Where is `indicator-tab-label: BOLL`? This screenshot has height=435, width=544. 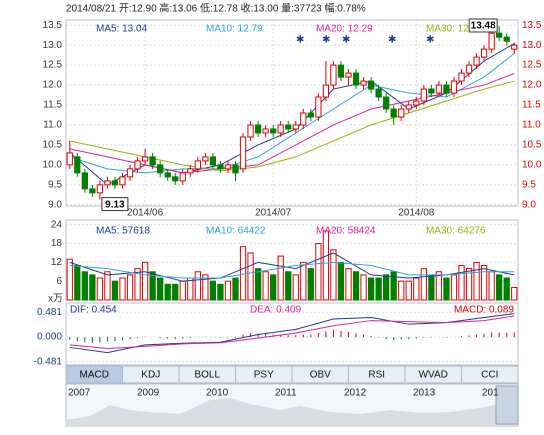 indicator-tab-label: BOLL is located at coordinates (207, 375).